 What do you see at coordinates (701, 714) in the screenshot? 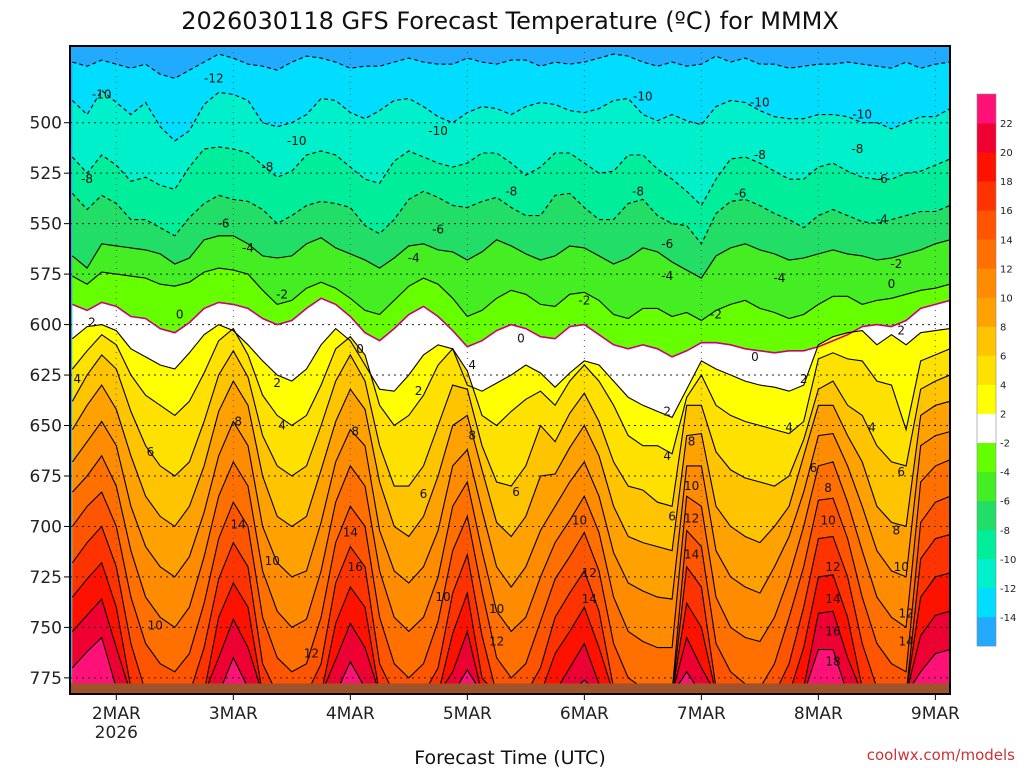
I see `x-tick-label-7MAR: 7MAR` at bounding box center [701, 714].